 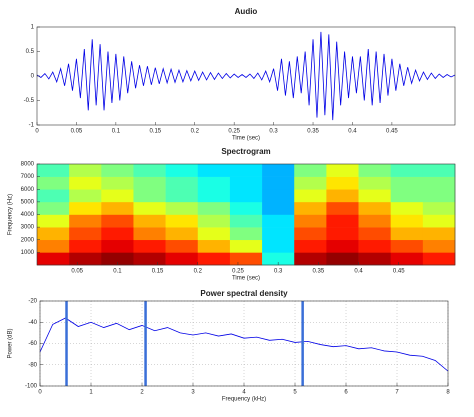 What do you see at coordinates (33, 28) in the screenshot?
I see `y-tick-label: 1` at bounding box center [33, 28].